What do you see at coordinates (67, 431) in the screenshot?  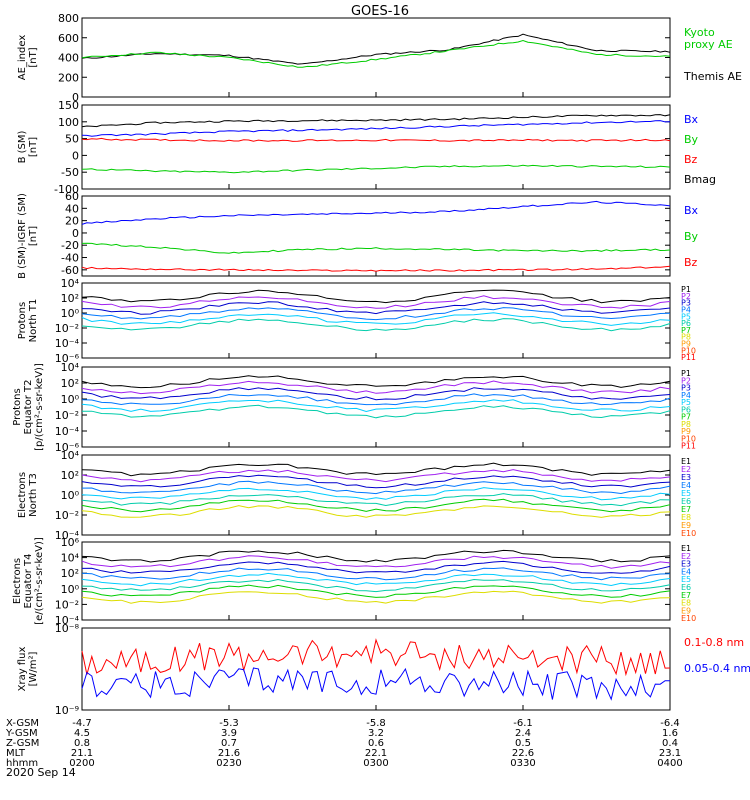 I see `y-tick-label: 10⁻⁴` at bounding box center [67, 431].